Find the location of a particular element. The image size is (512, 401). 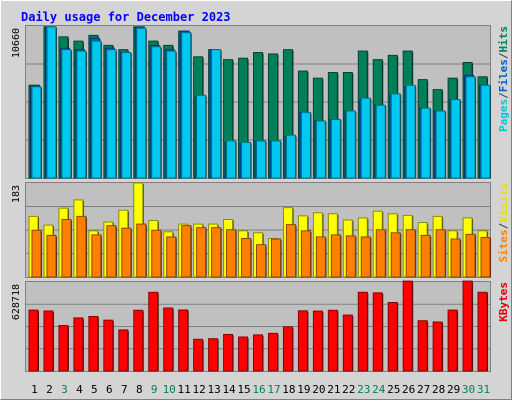

legend-hits-item-2: Files is located at coordinates (503, 75).